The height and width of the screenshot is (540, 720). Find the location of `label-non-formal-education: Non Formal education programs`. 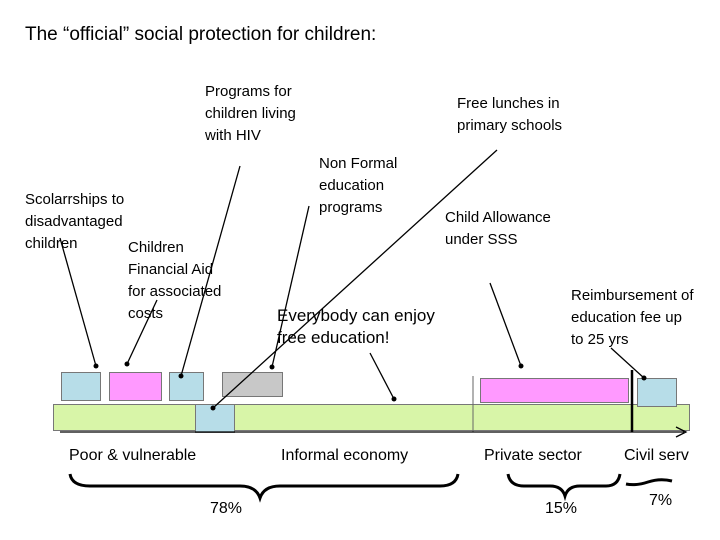

label-non-formal-education: Non Formal education programs is located at coordinates (358, 185).